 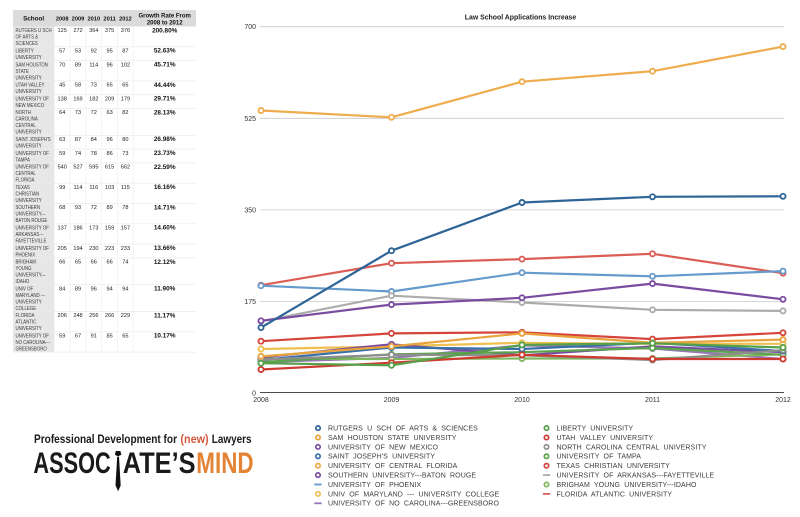 I want to click on svg-text: 91, so click(x=94, y=336).